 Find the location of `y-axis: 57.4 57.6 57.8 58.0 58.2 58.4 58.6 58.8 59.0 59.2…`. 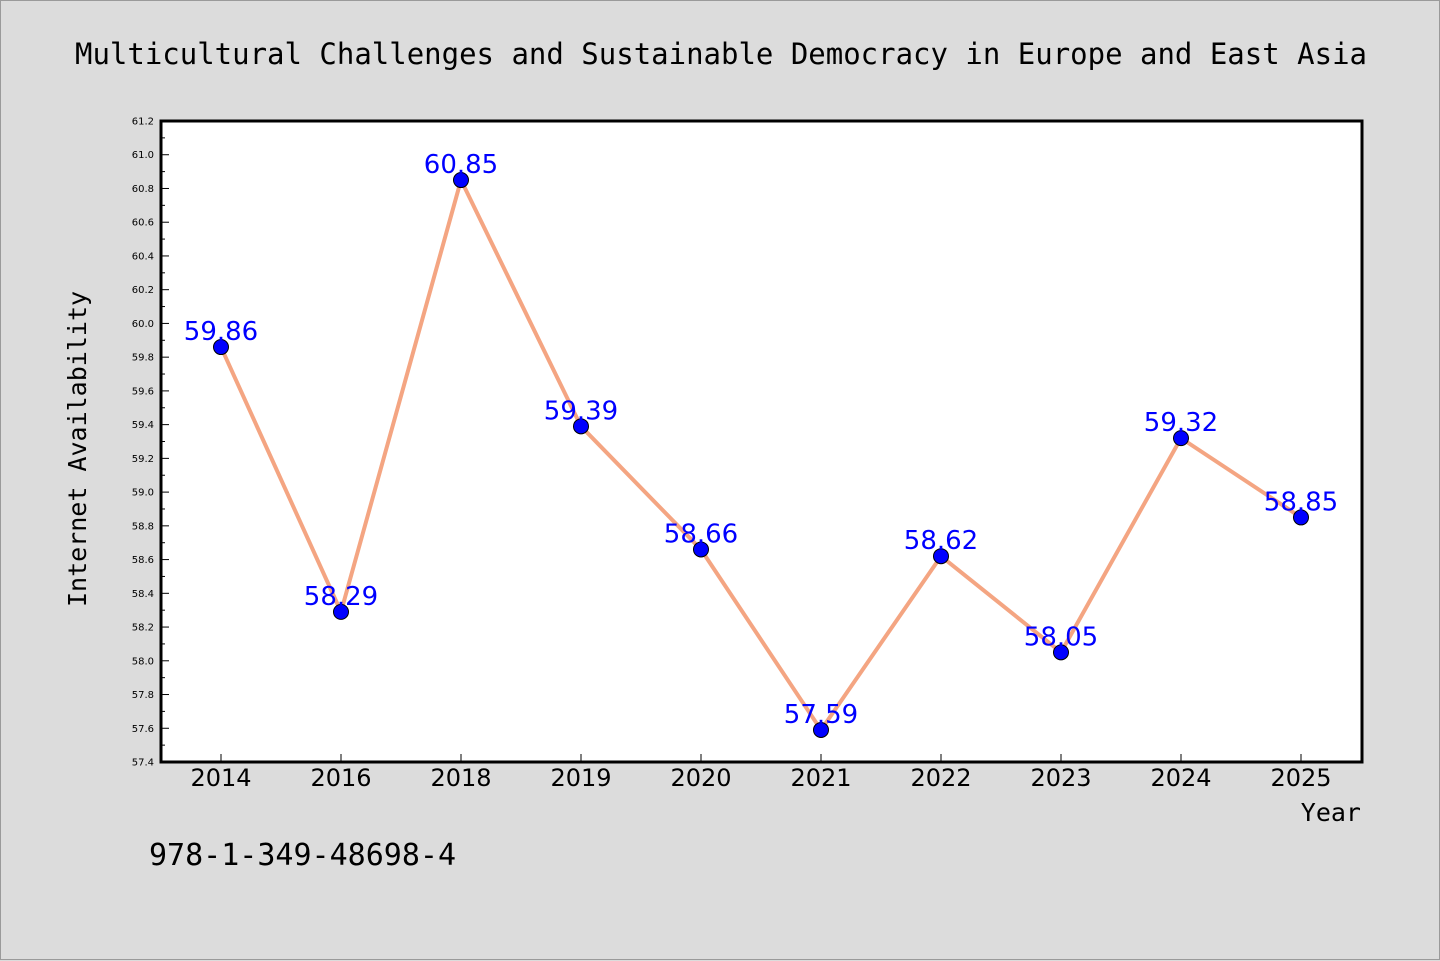

y-axis: 57.4 57.6 57.8 58.0 58.2 58.4 58.6 58.8 59.0 59.2… is located at coordinates (150, 443).